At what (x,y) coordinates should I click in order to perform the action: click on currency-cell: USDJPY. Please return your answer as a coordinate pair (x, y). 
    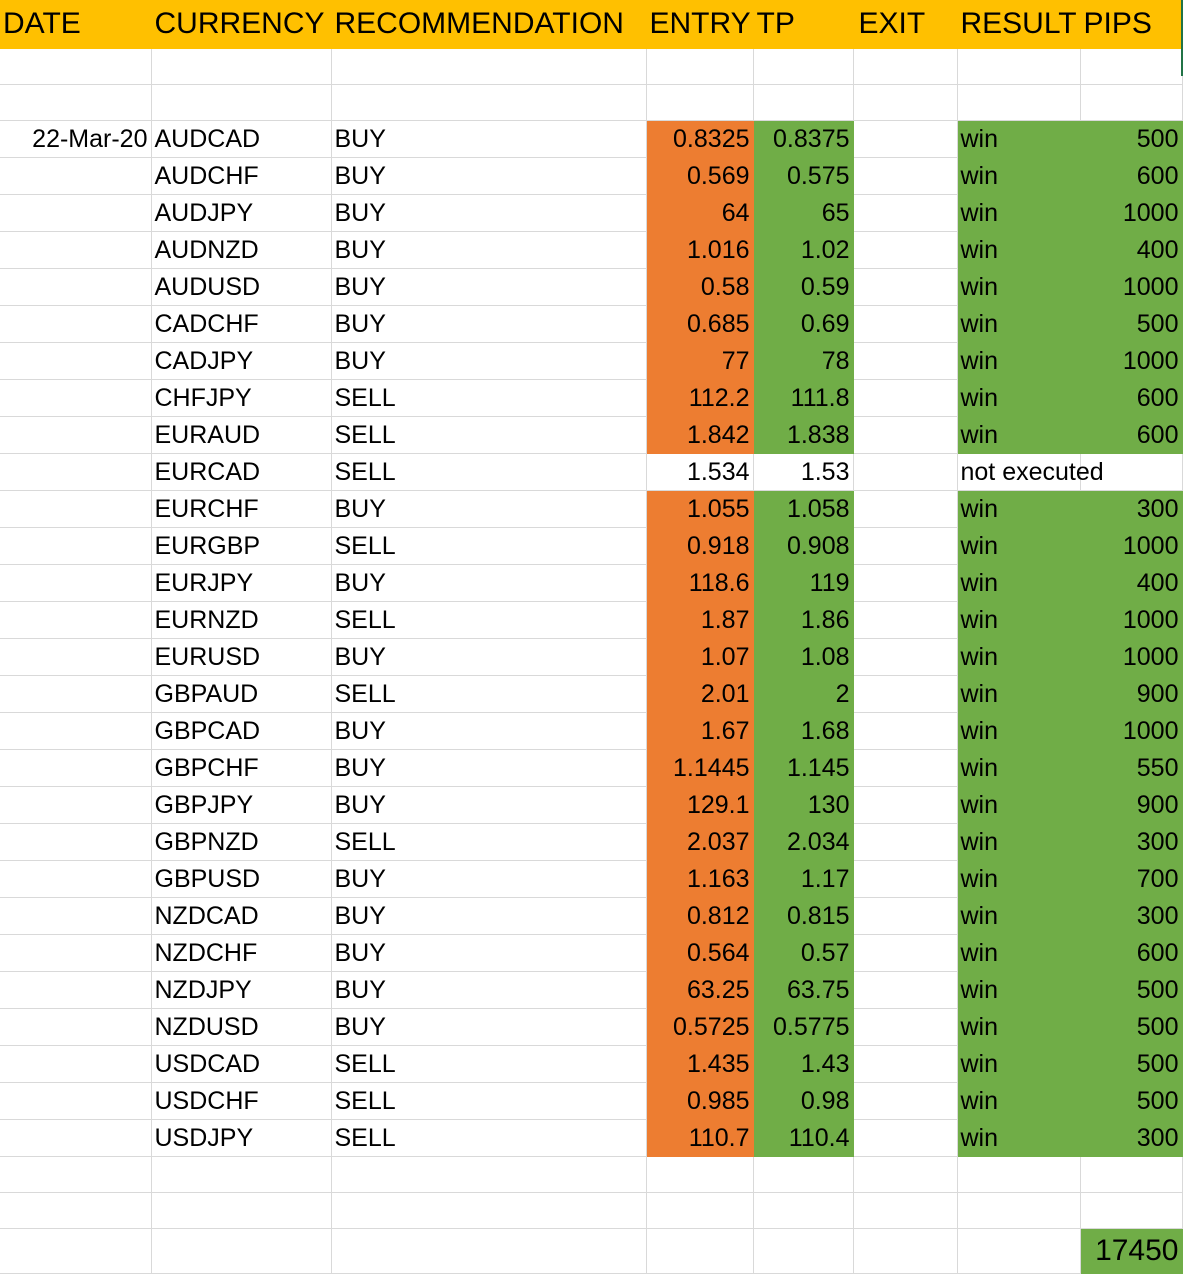
    Looking at the image, I should click on (241, 1138).